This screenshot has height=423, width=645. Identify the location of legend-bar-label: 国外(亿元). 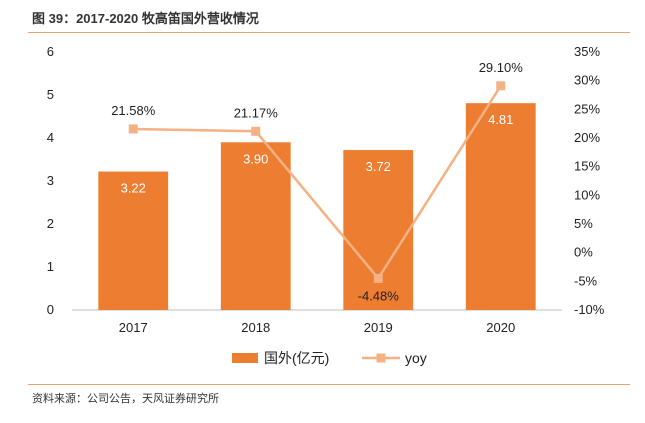
(296, 358).